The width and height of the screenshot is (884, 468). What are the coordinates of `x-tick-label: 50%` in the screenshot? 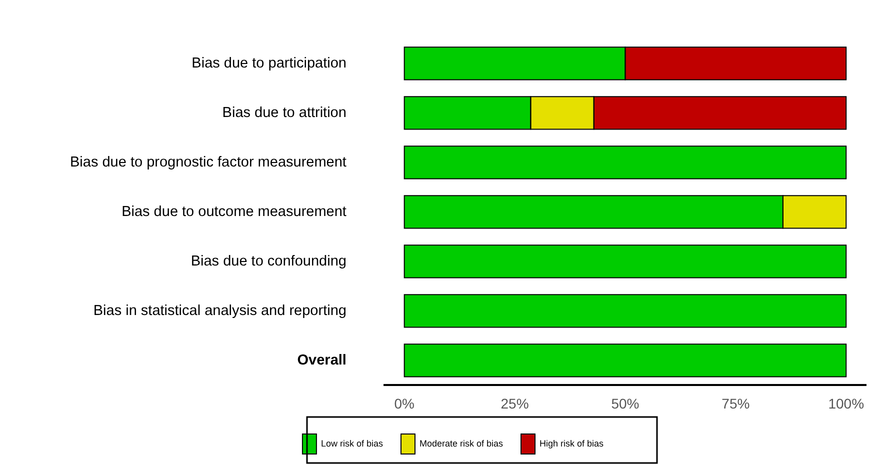 It's located at (625, 403).